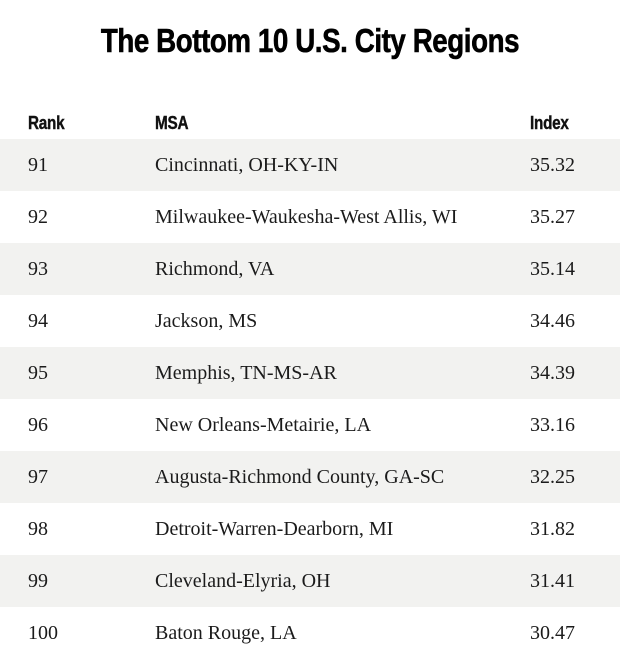  I want to click on index-cell: 35.27, so click(552, 216).